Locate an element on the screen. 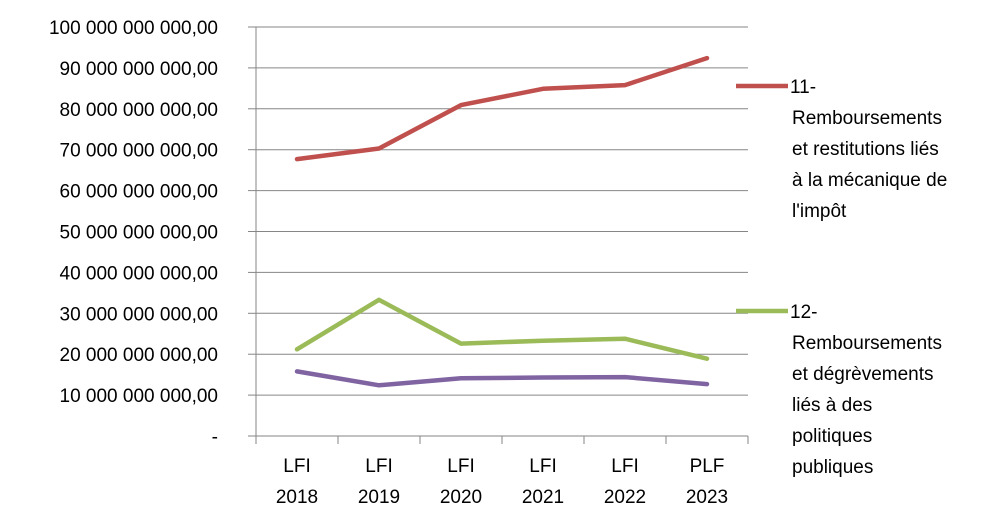 The height and width of the screenshot is (511, 992). y-tick-label: 70 000 000 000,00 is located at coordinates (139, 151).